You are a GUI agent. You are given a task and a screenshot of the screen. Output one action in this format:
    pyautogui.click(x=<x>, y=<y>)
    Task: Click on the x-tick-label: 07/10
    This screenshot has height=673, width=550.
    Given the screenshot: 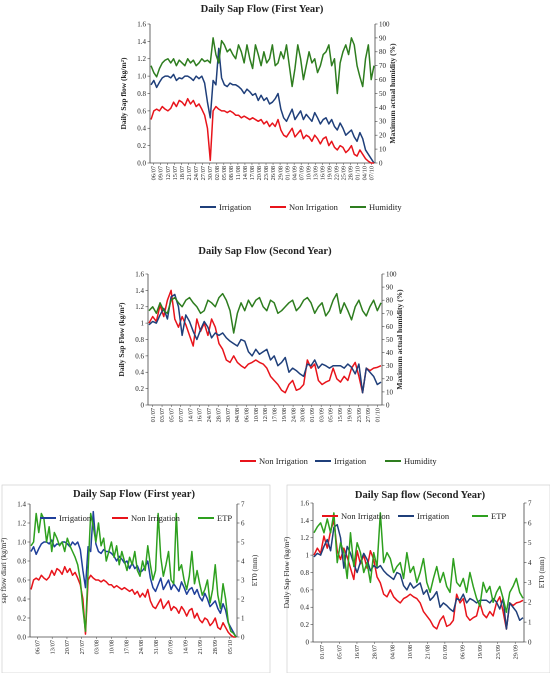 What is the action you would take?
    pyautogui.click(x=372, y=173)
    